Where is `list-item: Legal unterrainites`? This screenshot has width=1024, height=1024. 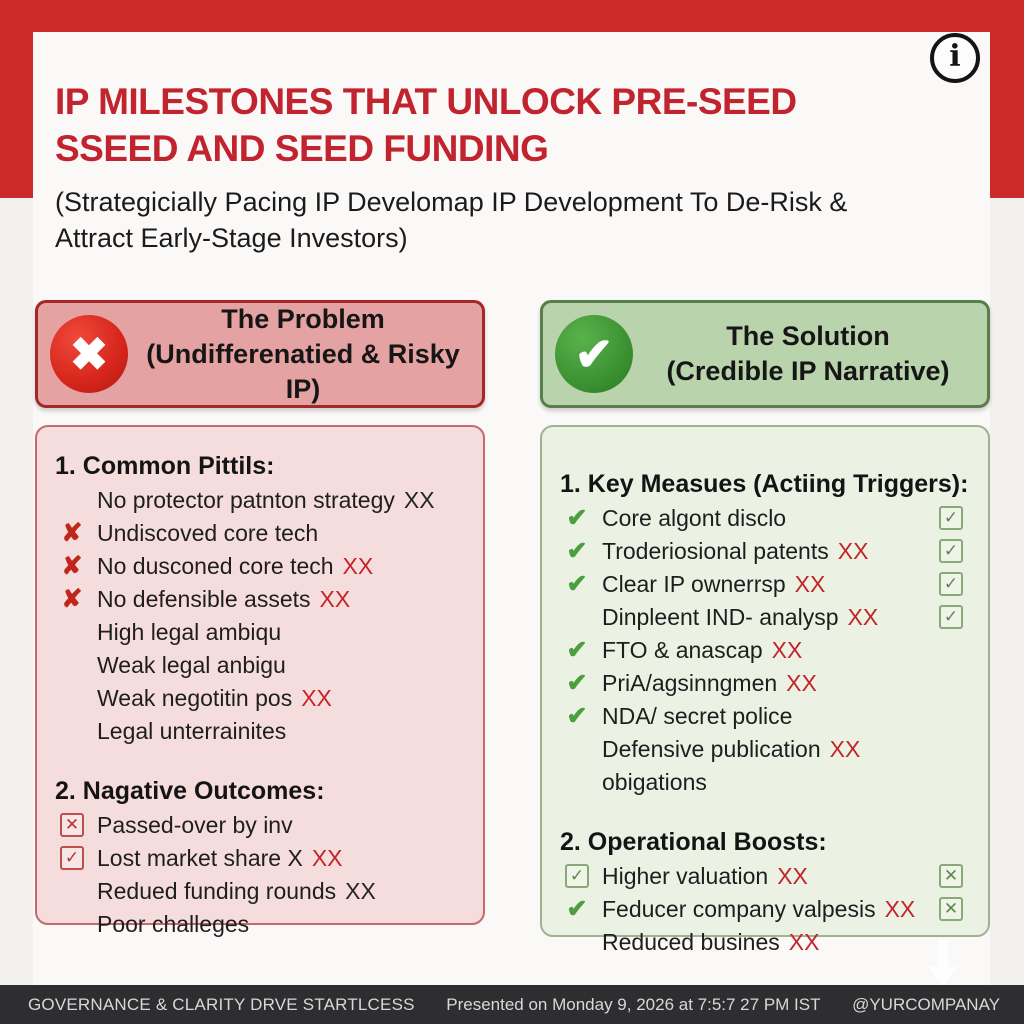
list-item: Legal unterrainites is located at coordinates (263, 731).